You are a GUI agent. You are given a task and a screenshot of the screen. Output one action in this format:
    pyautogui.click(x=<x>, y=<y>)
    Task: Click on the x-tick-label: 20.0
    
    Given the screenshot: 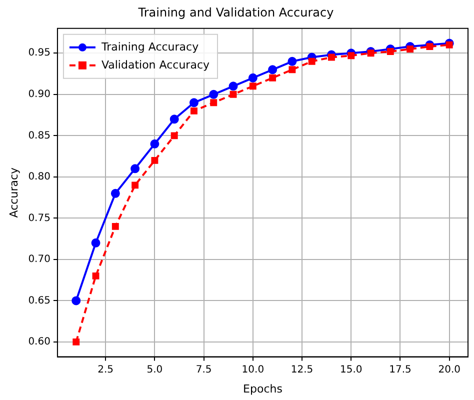 What is the action you would take?
    pyautogui.click(x=449, y=370)
    